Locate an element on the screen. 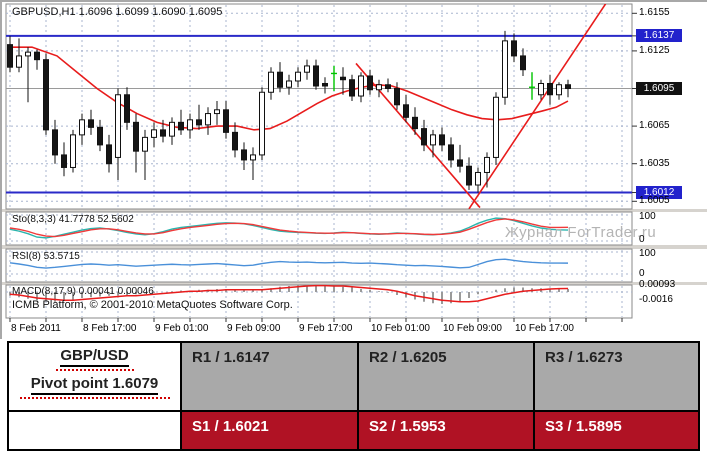 The height and width of the screenshot is (454, 707). watermark: Журнал ForTrader.ru is located at coordinates (581, 232).